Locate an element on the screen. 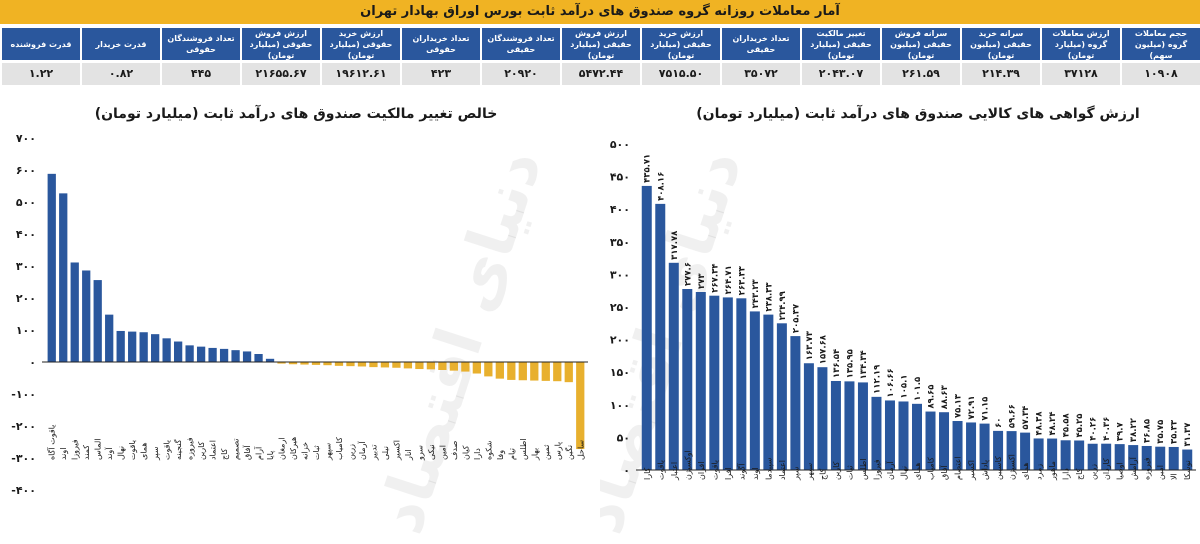  category-label: آرام is located at coordinates (259, 453).